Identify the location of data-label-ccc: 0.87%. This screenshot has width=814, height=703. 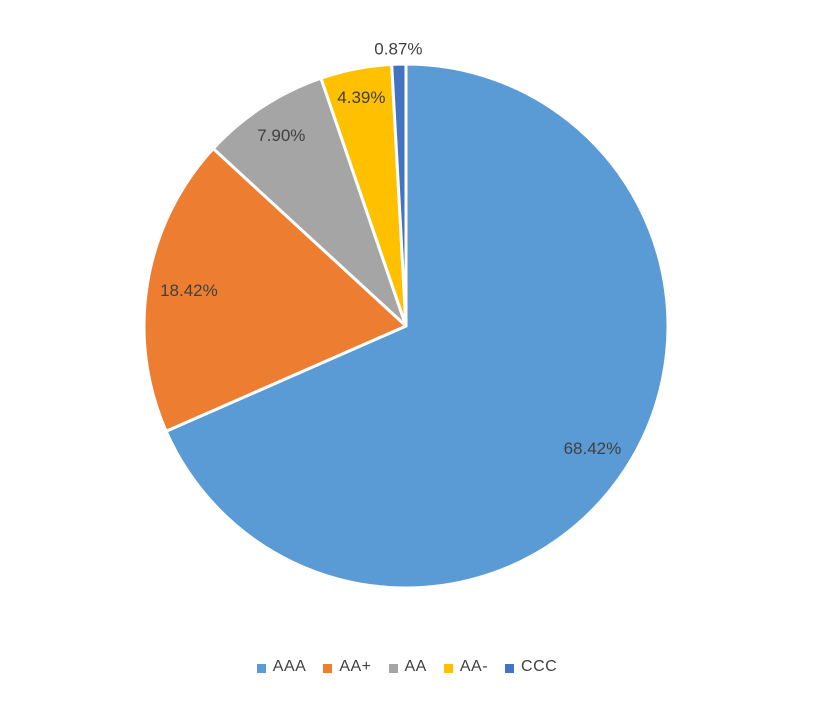
(398, 48).